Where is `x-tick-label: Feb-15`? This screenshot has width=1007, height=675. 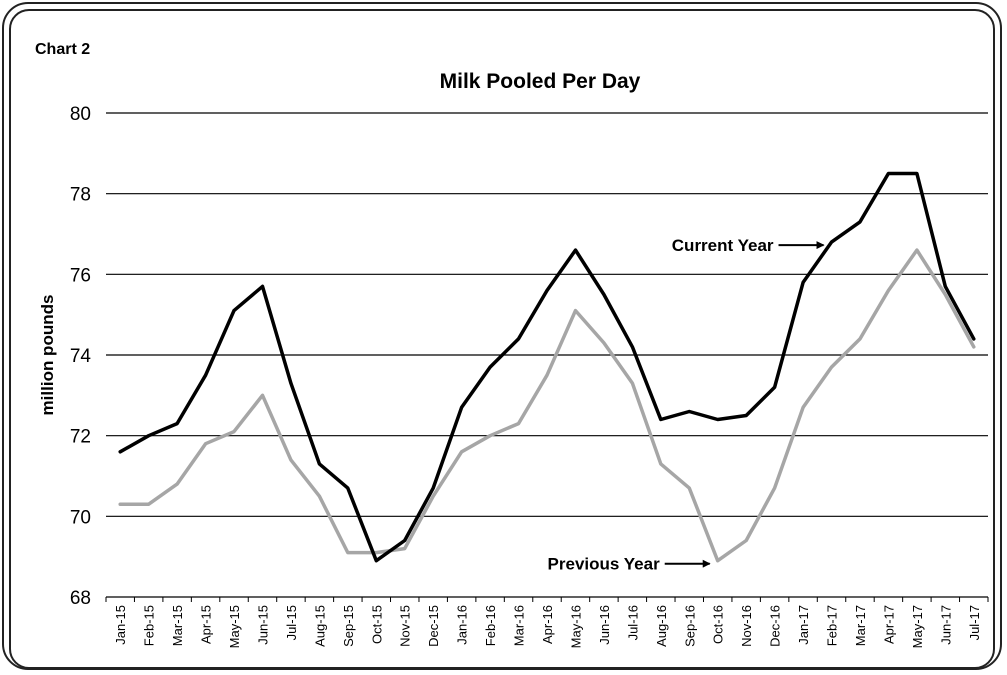 x-tick-label: Feb-15 is located at coordinates (149, 625).